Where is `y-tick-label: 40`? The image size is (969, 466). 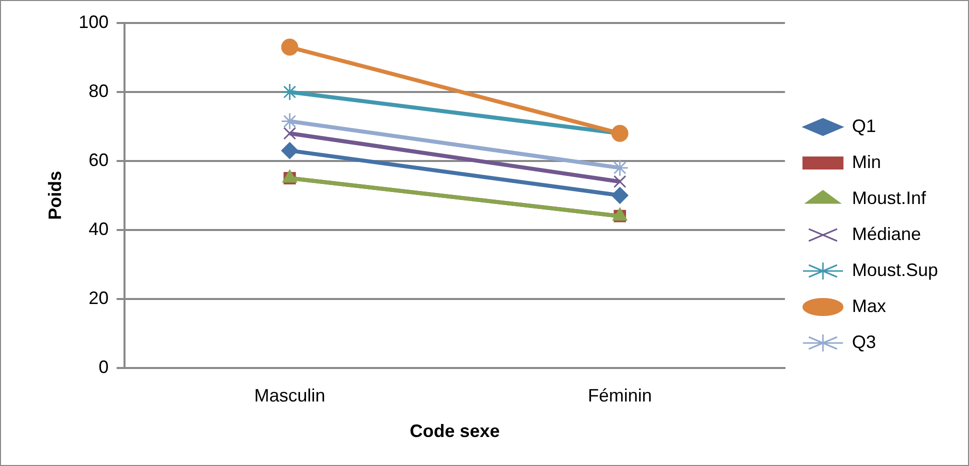
y-tick-label: 40 is located at coordinates (98, 228).